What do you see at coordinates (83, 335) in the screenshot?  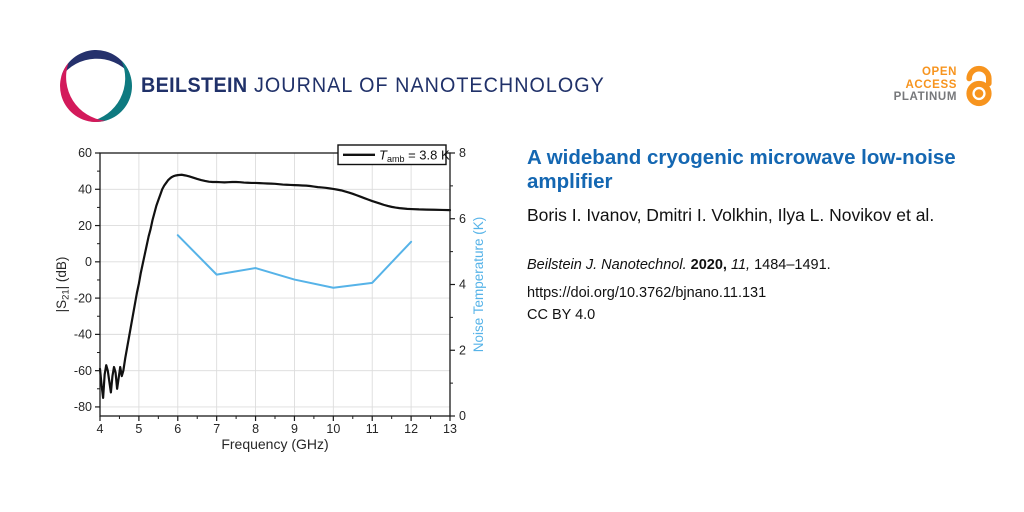 I see `svg-text: -40` at bounding box center [83, 335].